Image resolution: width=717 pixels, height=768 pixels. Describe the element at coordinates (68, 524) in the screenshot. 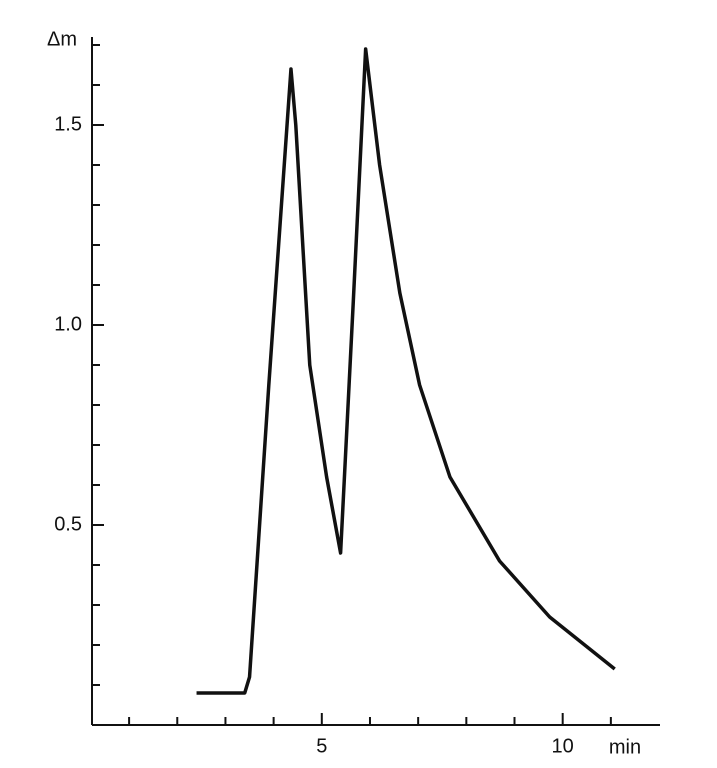

I see `y-tick-label: 0.5` at that location.